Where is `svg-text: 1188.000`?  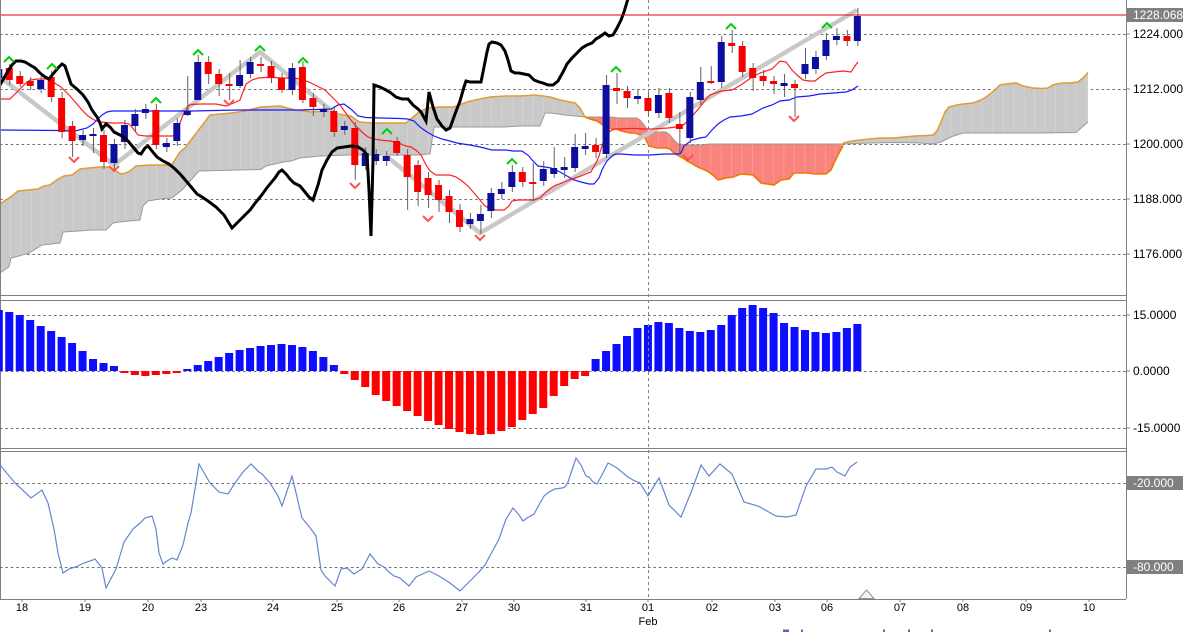
svg-text: 1188.000 is located at coordinates (1157, 199).